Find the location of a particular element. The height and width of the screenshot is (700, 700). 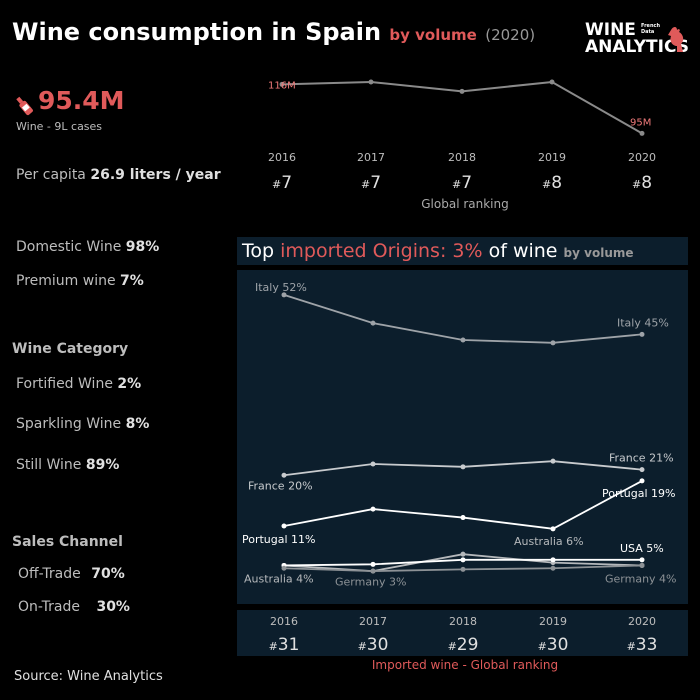

title-subtitle-volume: by volume is located at coordinates (433, 35).